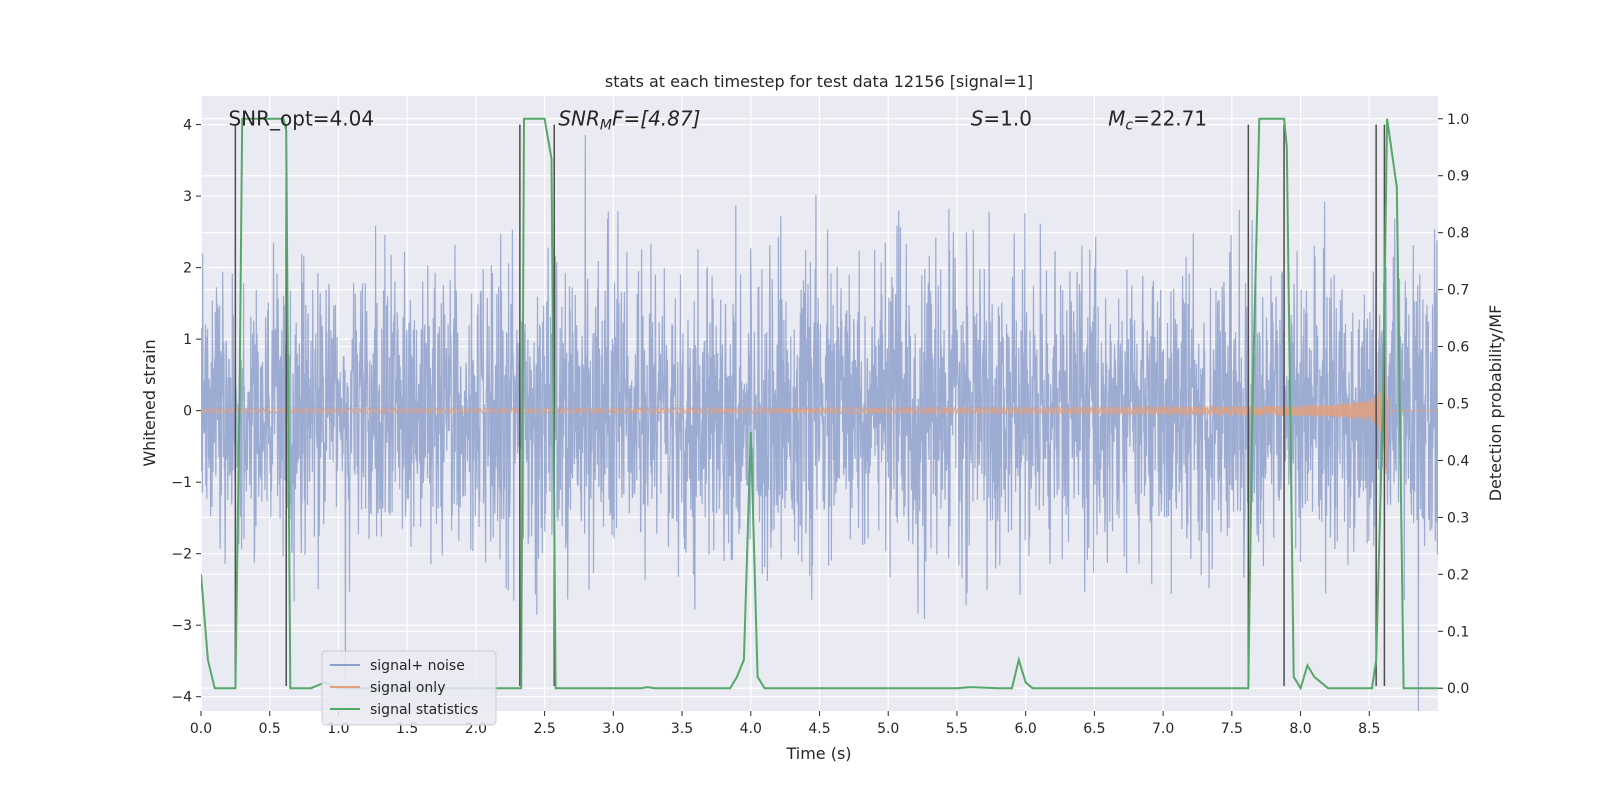 Image resolution: width=1600 pixels, height=800 pixels. What do you see at coordinates (181, 626) in the screenshot?
I see `y-tick-label: −3` at bounding box center [181, 626].